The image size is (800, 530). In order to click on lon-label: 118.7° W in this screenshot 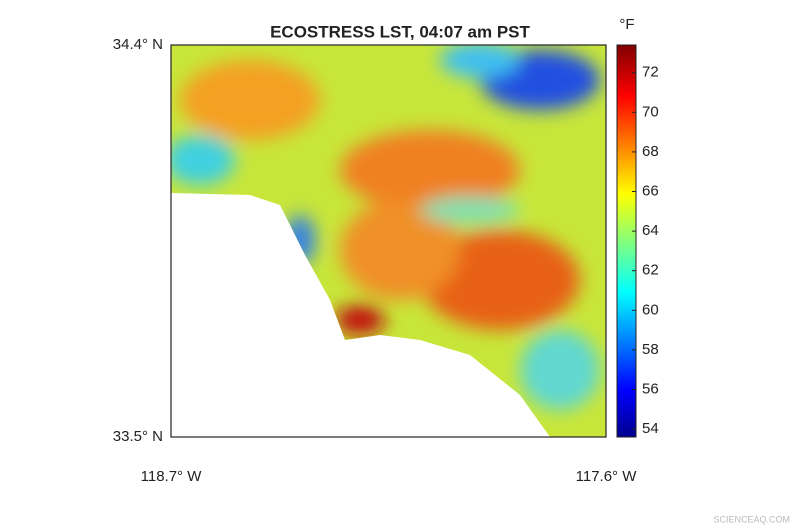, I will do `click(172, 476)`.